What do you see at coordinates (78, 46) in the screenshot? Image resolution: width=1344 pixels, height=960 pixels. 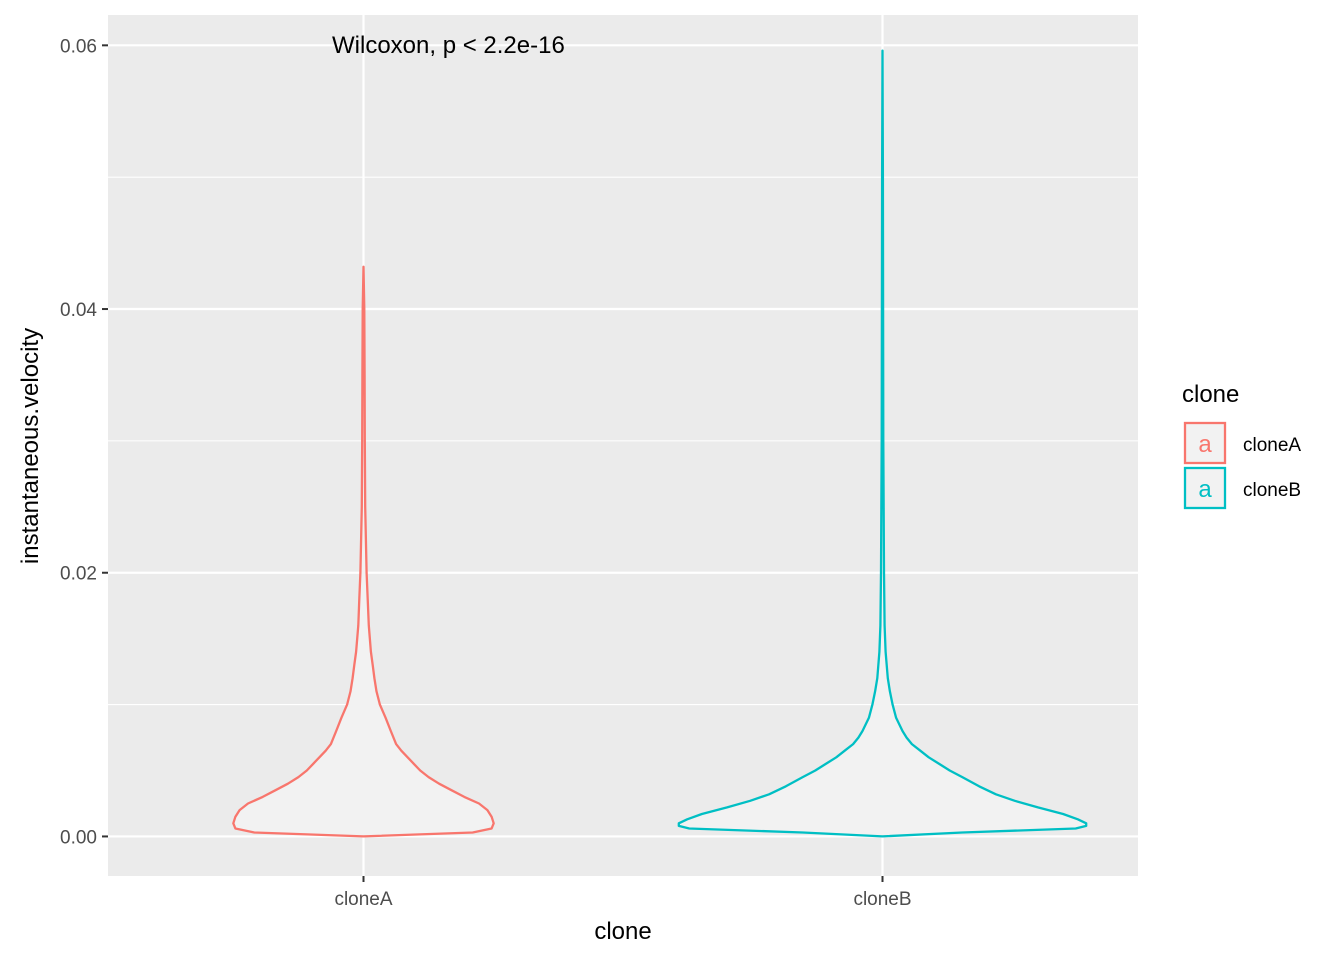 I see `y-tick-label: 0.06` at bounding box center [78, 46].